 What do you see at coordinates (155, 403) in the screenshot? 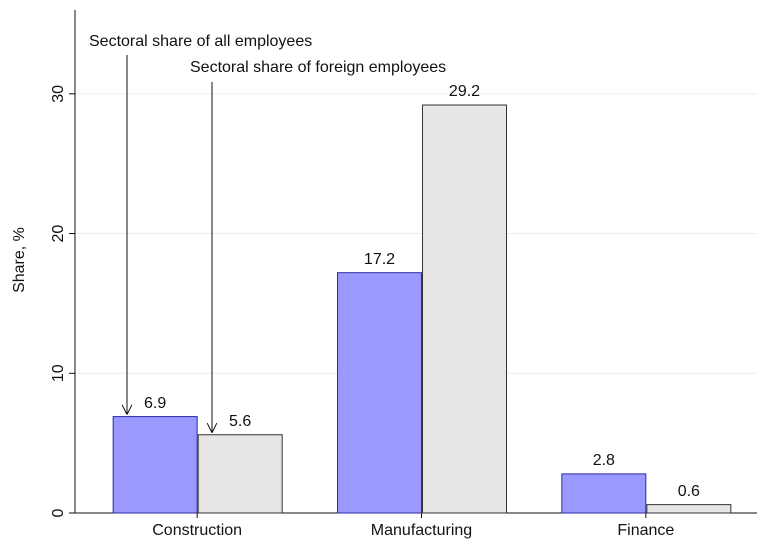
I see `value-label: 6.9` at bounding box center [155, 403].